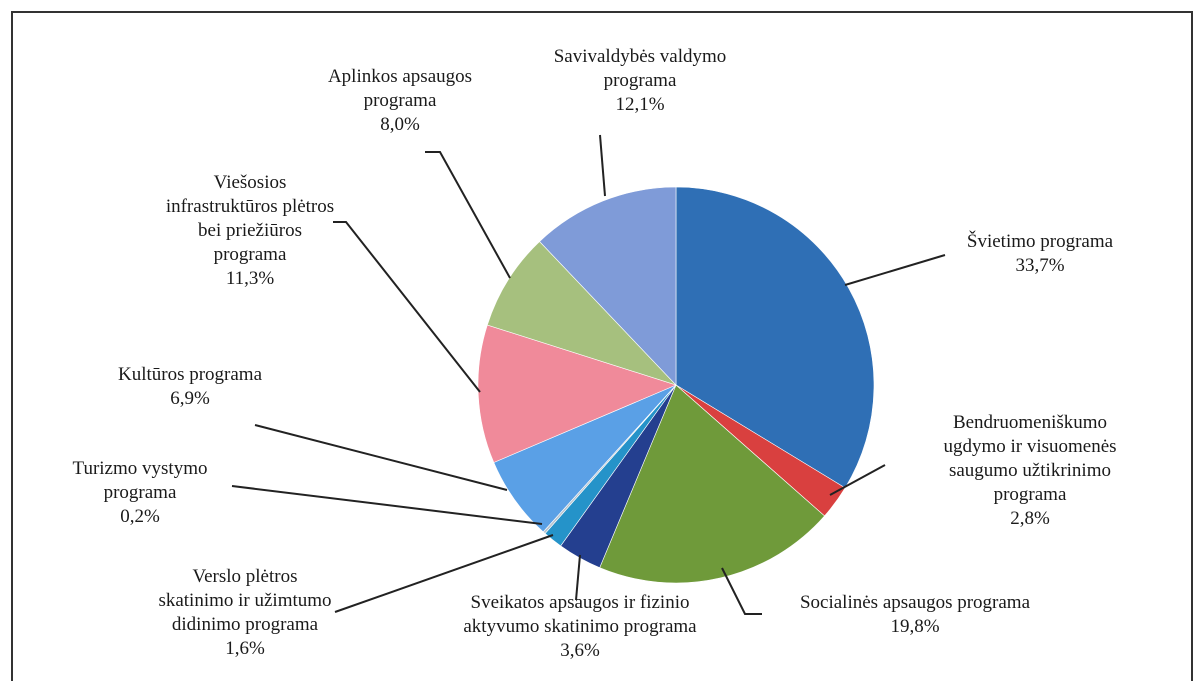 Image resolution: width=1198 pixels, height=681 pixels. What do you see at coordinates (244, 576) in the screenshot?
I see `label-line: Verslo plėtros` at bounding box center [244, 576].